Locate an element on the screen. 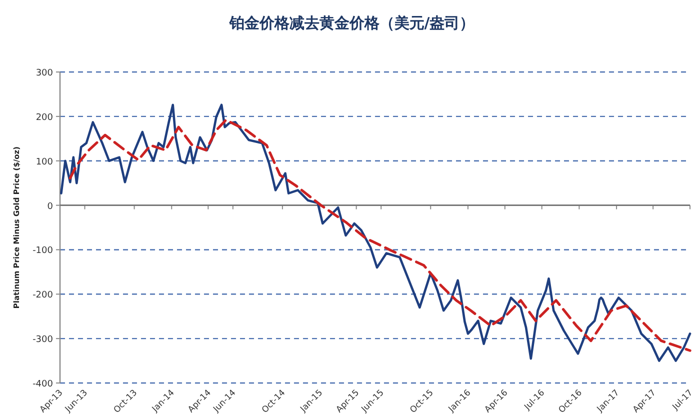 This screenshot has height=414, width=692. y-tick-label: 300 is located at coordinates (45, 73).